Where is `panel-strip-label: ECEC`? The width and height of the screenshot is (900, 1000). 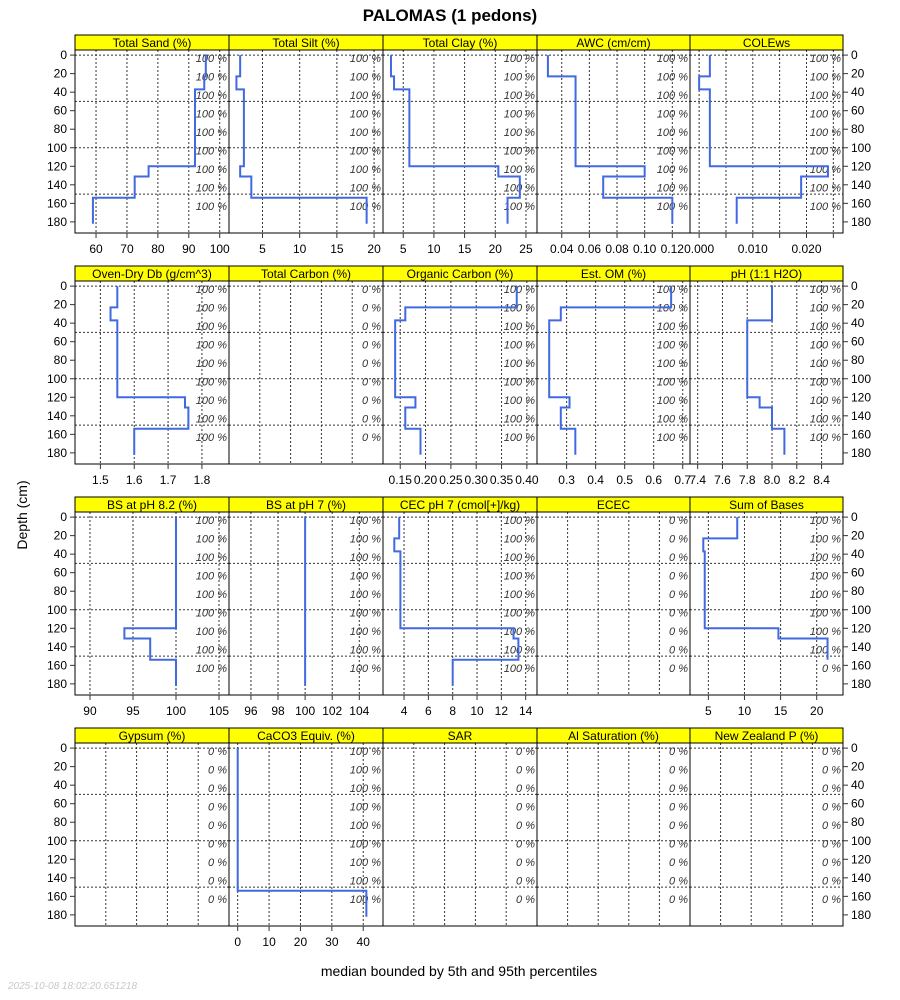
panel-strip-label: ECEC is located at coordinates (614, 505).